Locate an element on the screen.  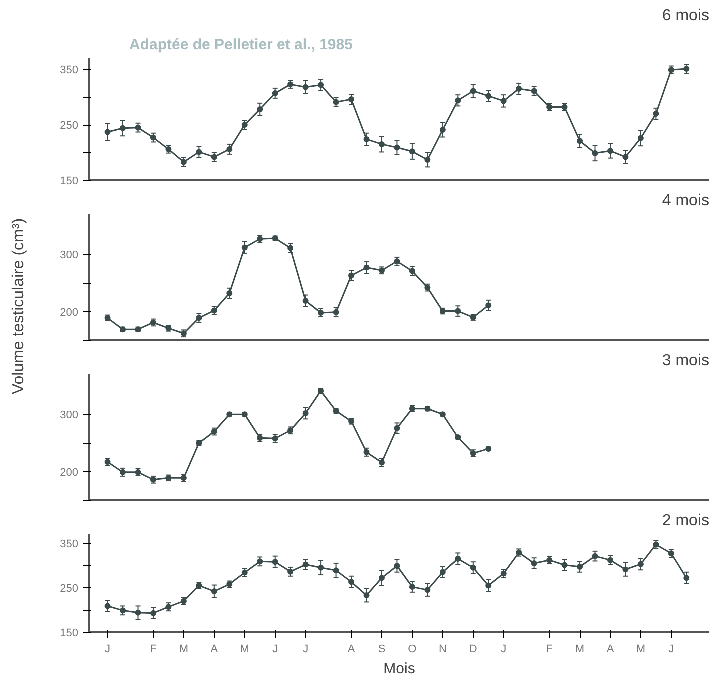
x-tick-label: D is located at coordinates (473, 650).